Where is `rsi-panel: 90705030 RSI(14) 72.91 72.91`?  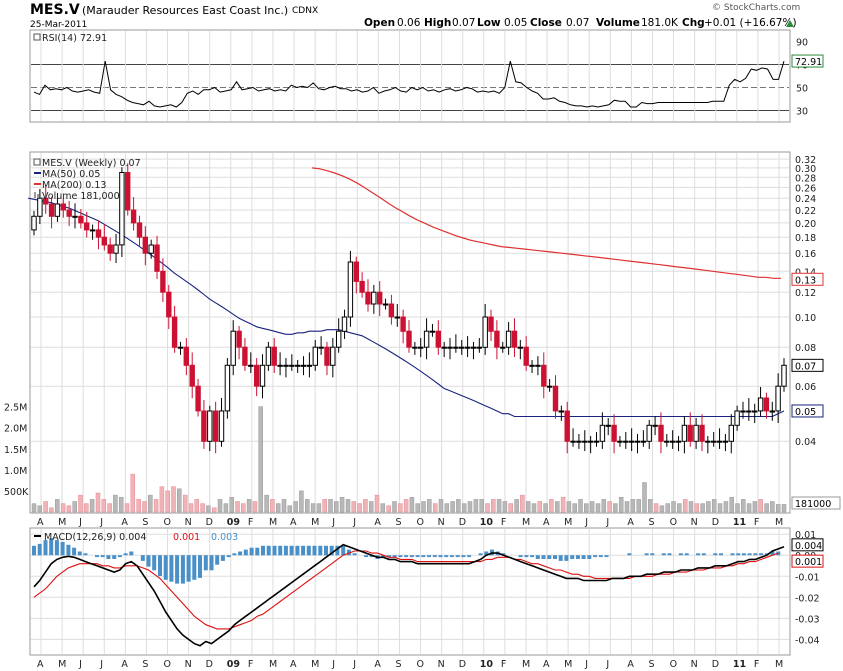
rsi-panel: 90705030 RSI(14) 72.91 72.91 is located at coordinates (426, 76).